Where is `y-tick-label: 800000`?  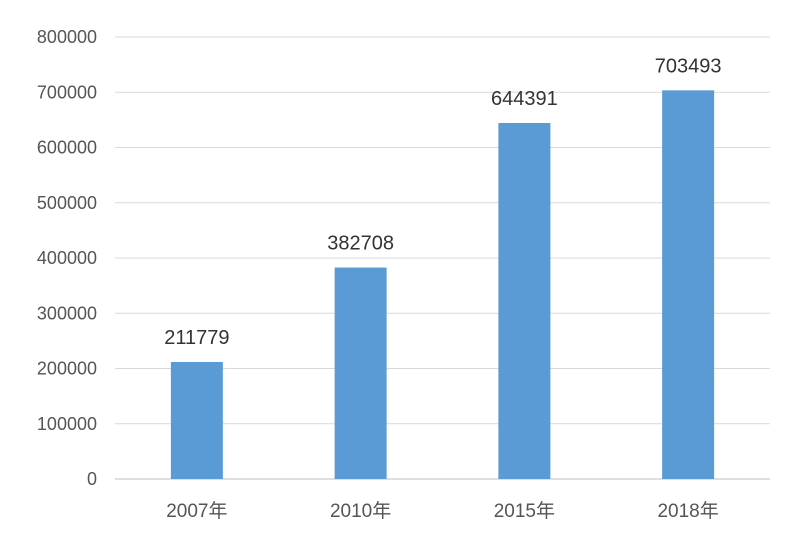 y-tick-label: 800000 is located at coordinates (67, 37).